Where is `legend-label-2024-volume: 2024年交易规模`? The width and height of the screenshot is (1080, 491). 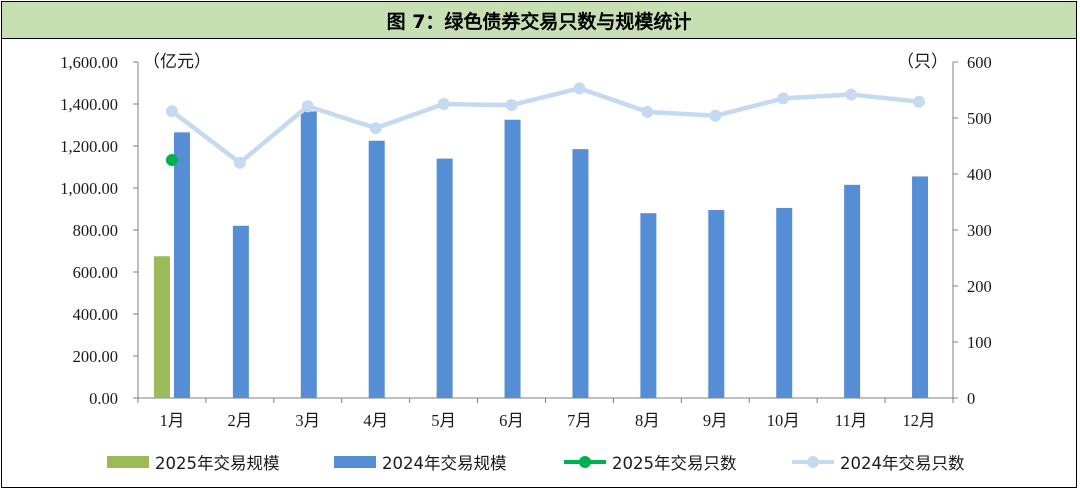
legend-label-2024-volume: 2024年交易规模 is located at coordinates (444, 463).